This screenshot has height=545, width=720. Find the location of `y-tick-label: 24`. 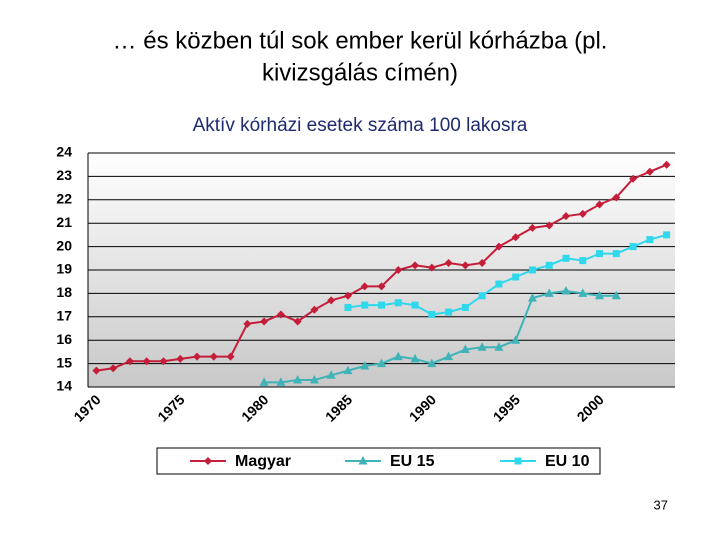

y-tick-label: 24 is located at coordinates (64, 152).